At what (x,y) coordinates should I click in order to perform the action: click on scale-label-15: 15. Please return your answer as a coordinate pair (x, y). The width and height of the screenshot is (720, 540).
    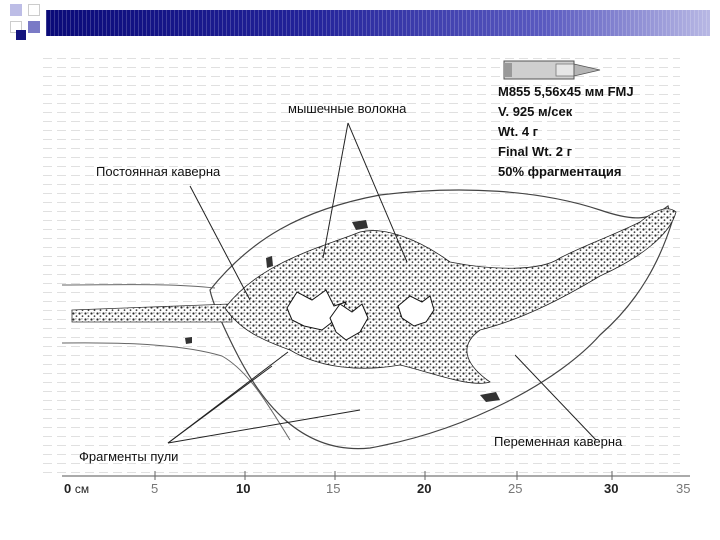
    Looking at the image, I should click on (333, 488).